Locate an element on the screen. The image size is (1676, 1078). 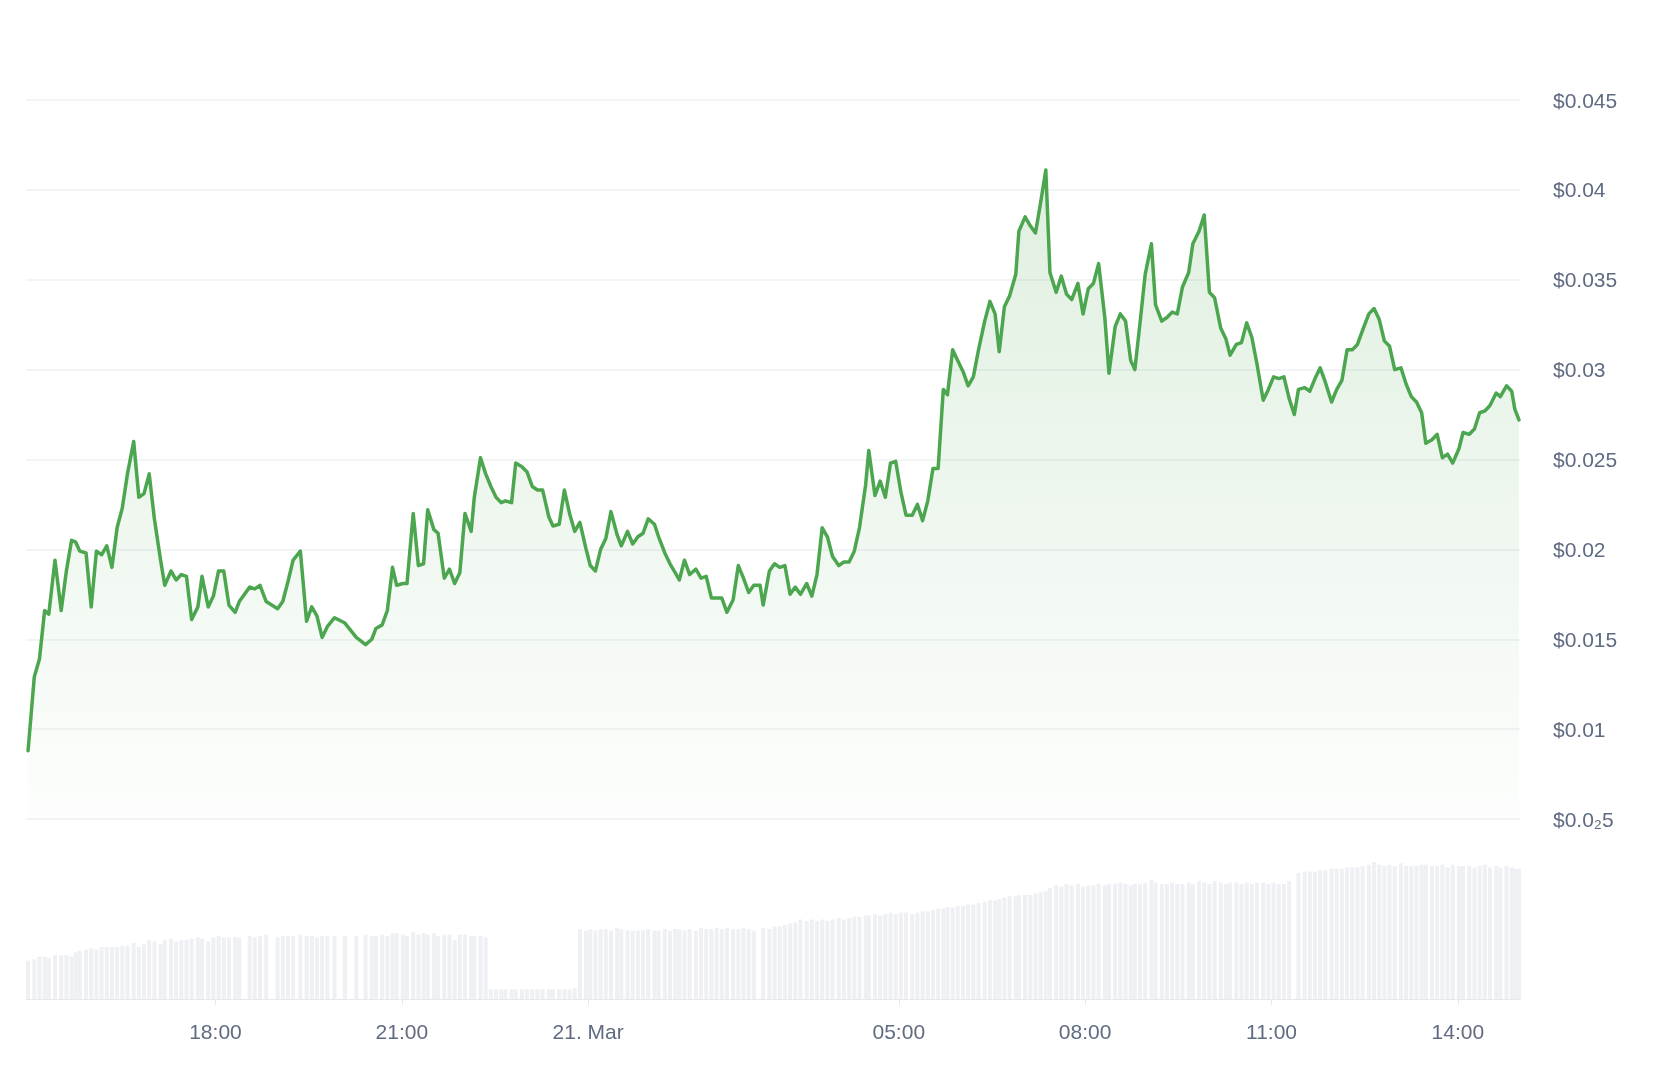
y-tick-label: $0.045 is located at coordinates (1585, 100).